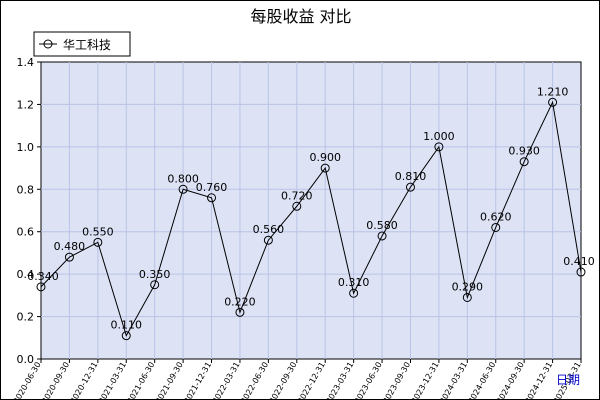  I want to click on x-tick-label: 2020-09-30, so click(55, 380).